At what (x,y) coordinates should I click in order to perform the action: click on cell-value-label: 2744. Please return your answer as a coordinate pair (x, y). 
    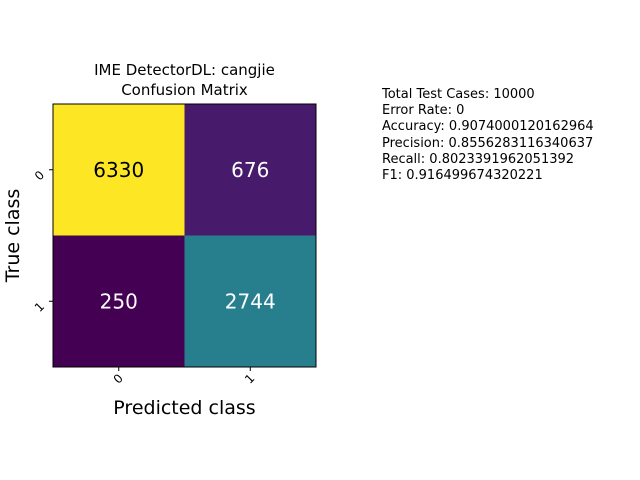
    Looking at the image, I should click on (250, 301).